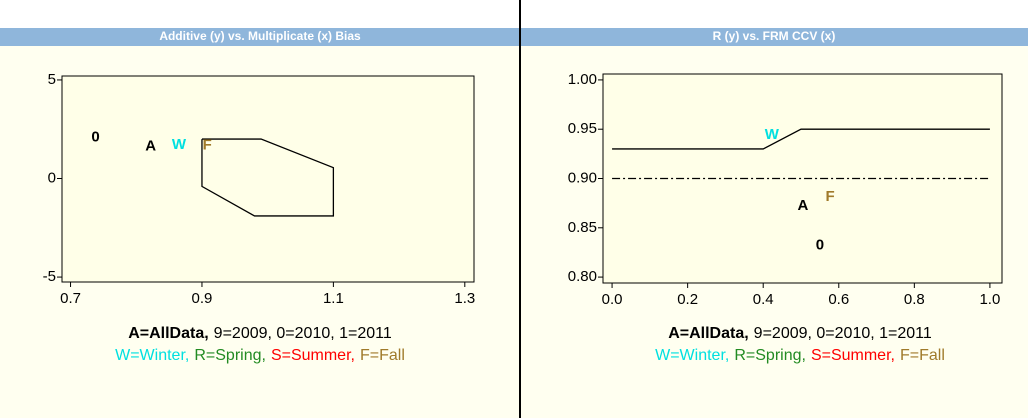  What do you see at coordinates (612, 299) in the screenshot?
I see `x-tick-label: 0.0` at bounding box center [612, 299].